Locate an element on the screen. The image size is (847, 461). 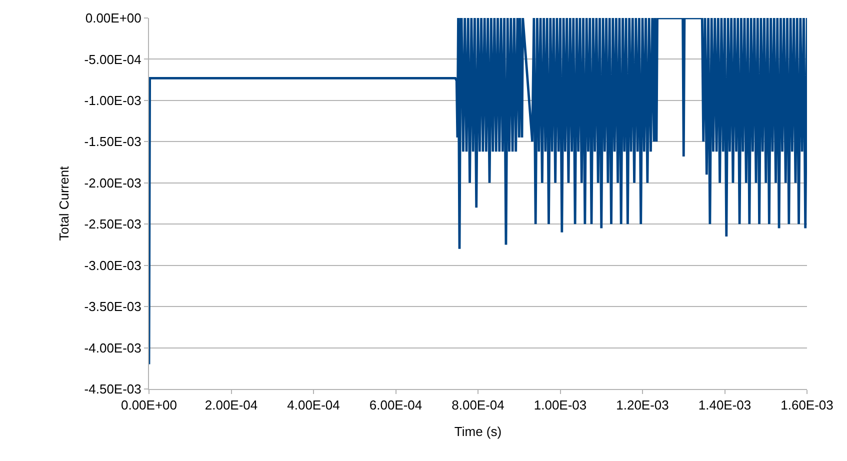
y-tick-label: -4.00E-03 is located at coordinates (113, 348).